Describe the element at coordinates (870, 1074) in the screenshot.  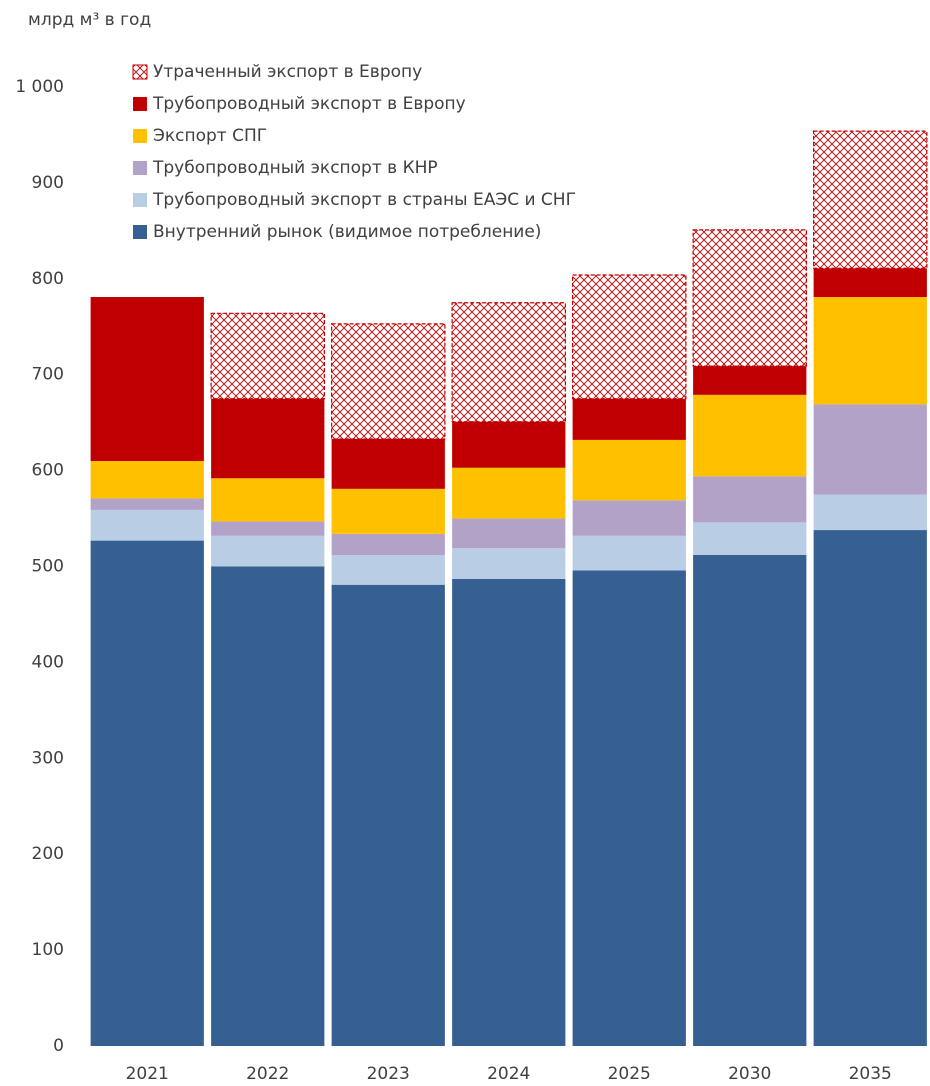
I see `x-tick-label: 2035` at that location.